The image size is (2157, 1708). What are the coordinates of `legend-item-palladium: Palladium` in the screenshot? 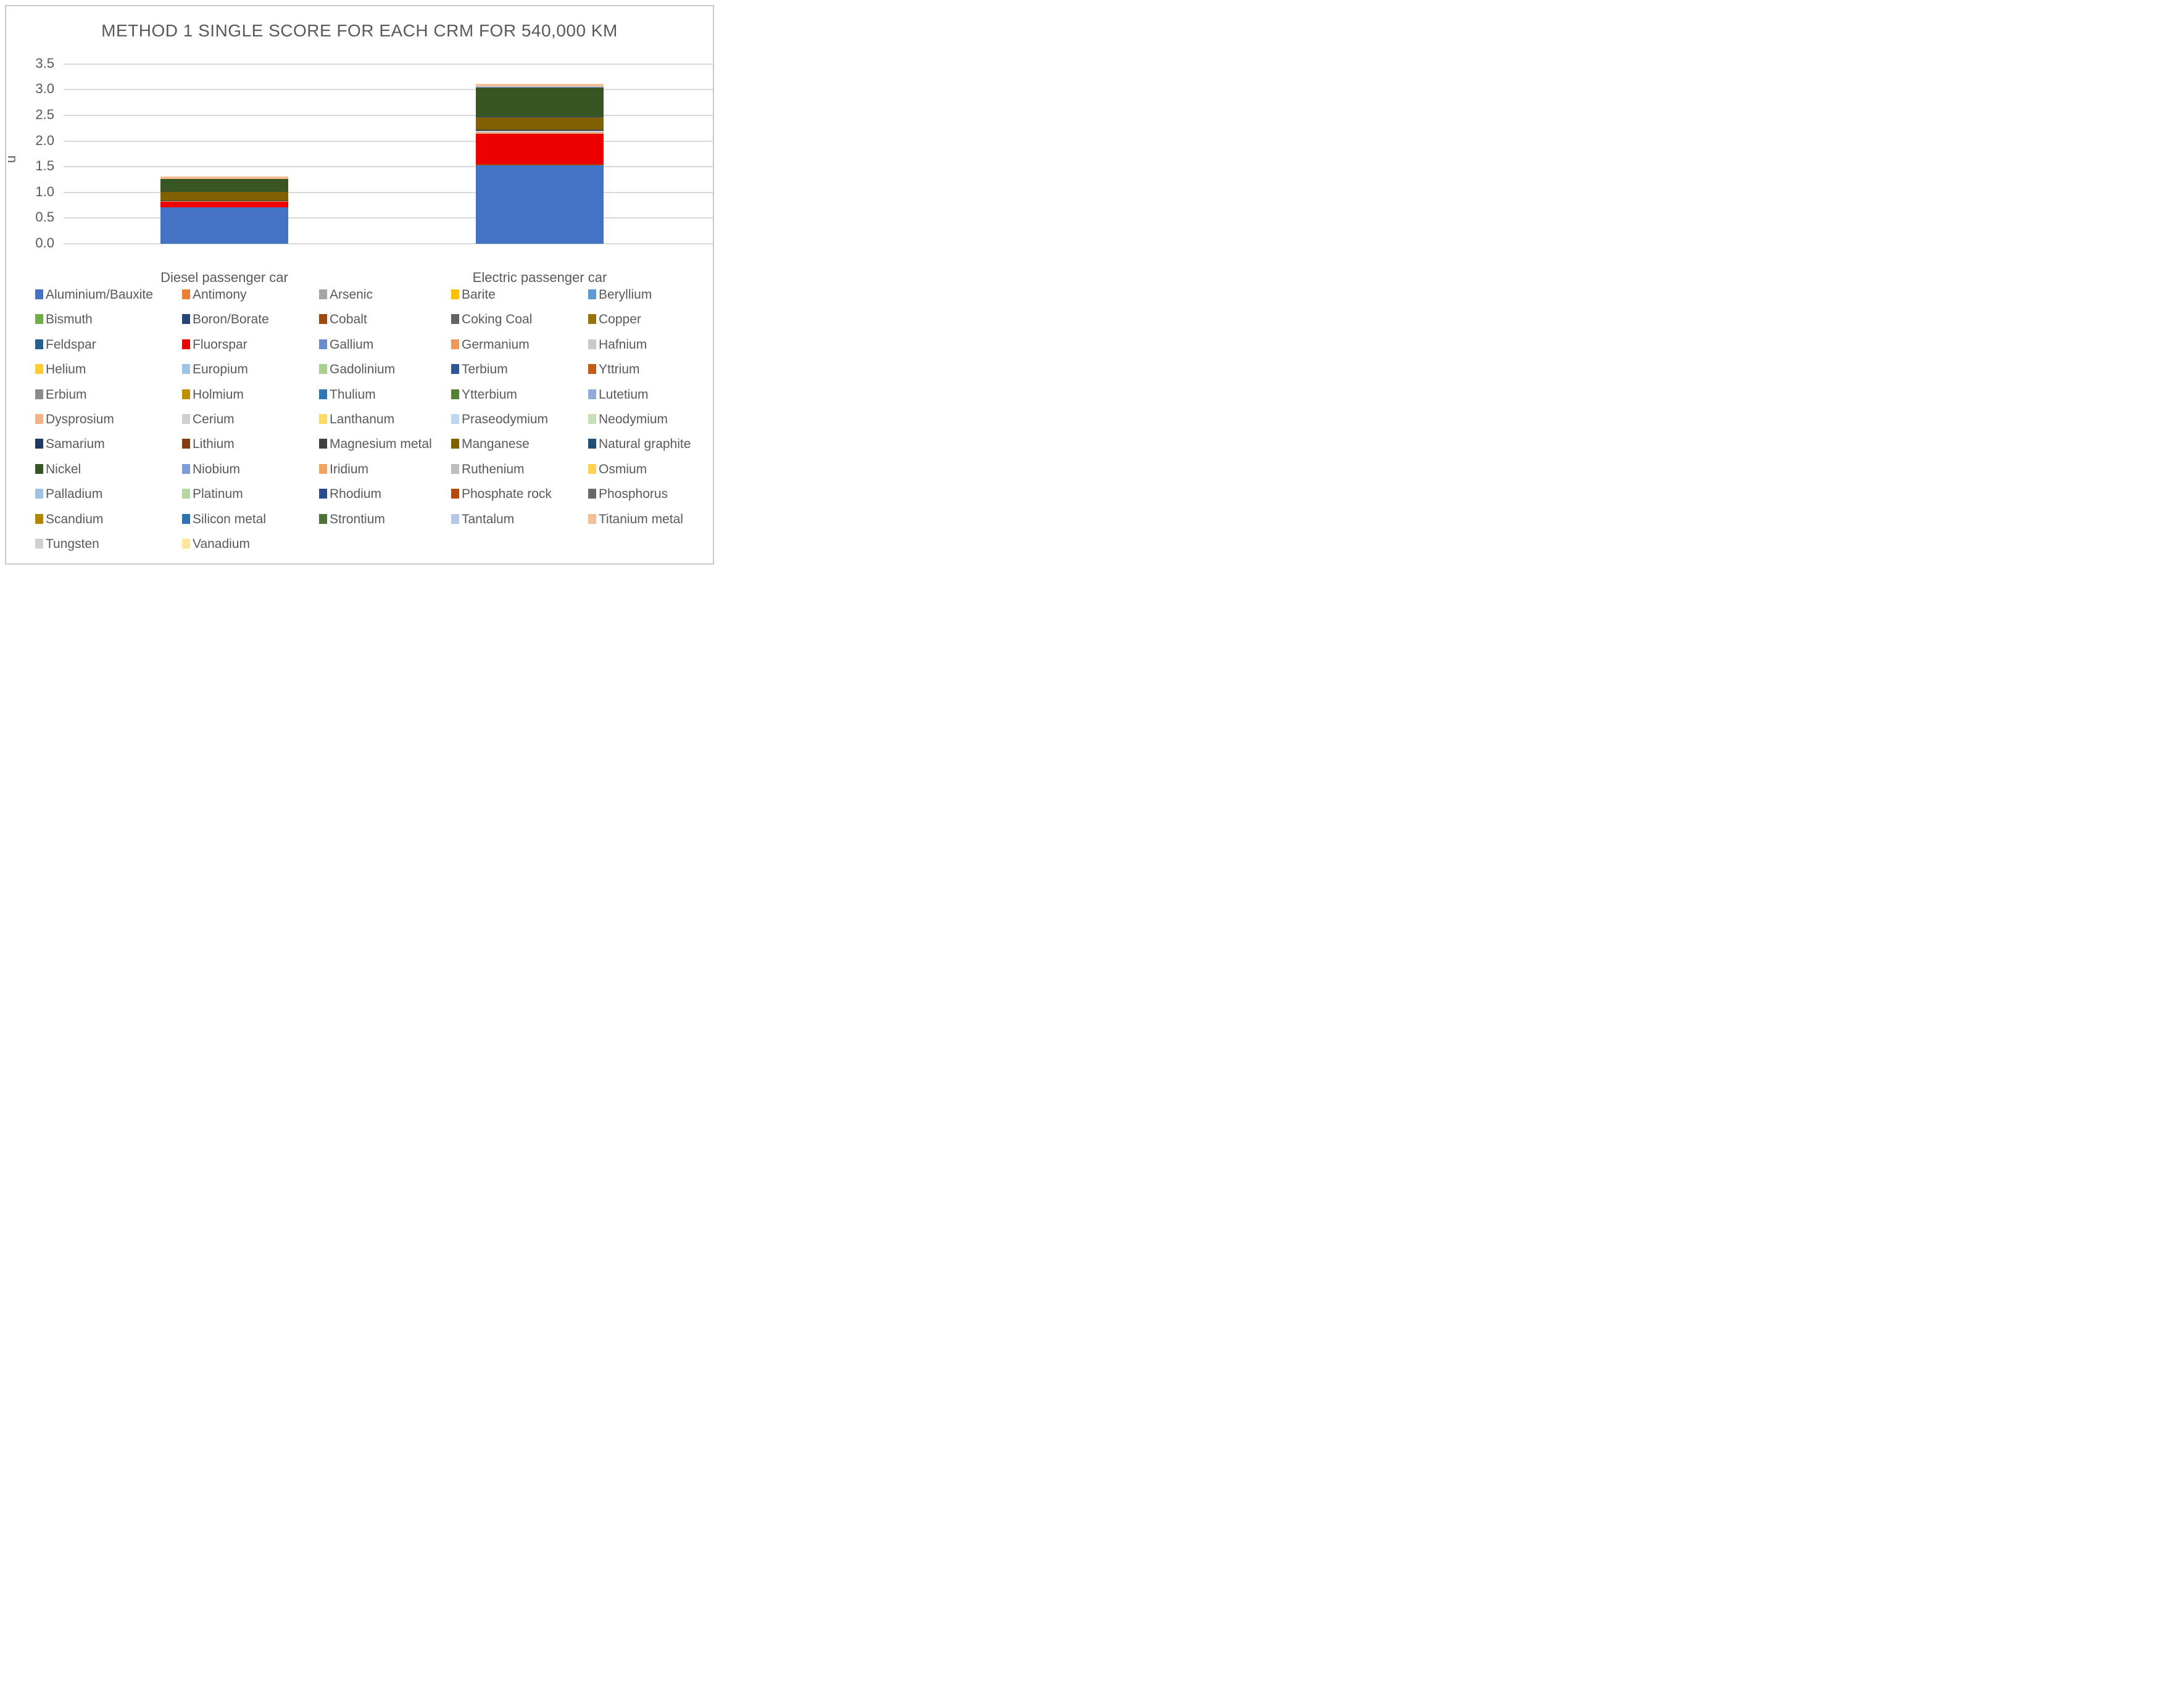 It's located at (68, 494).